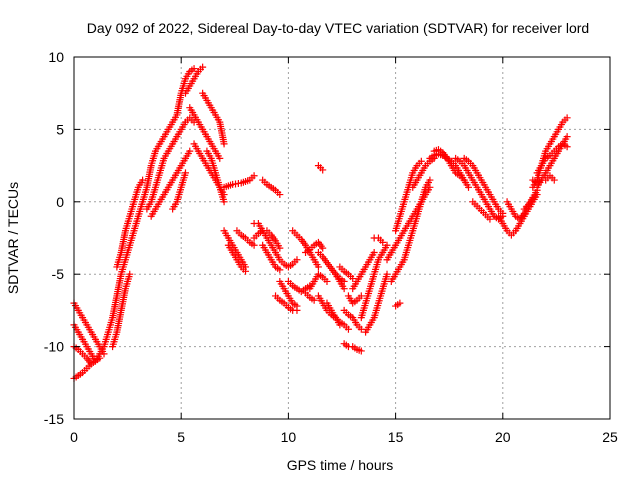 Image resolution: width=640 pixels, height=480 pixels. What do you see at coordinates (13, 238) in the screenshot?
I see `y-axis-label: SDTVAR / TECUs` at bounding box center [13, 238].